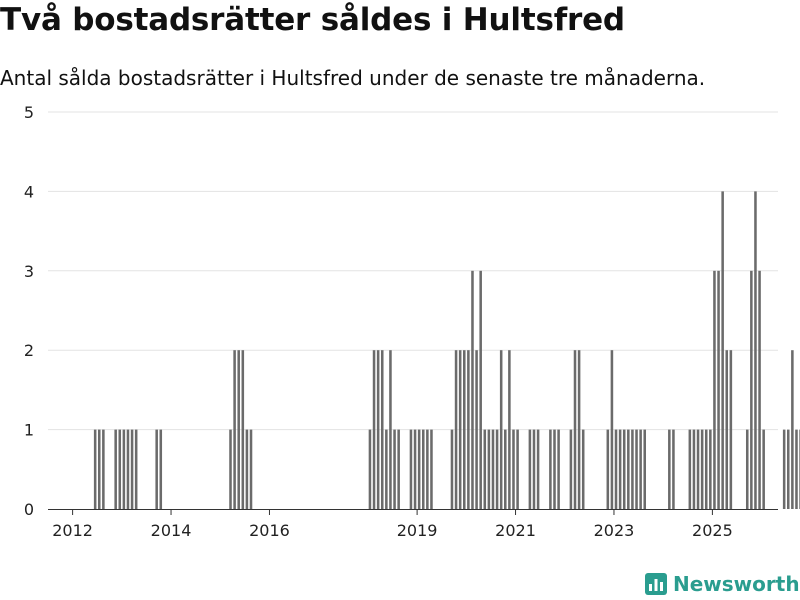 The width and height of the screenshot is (800, 600). I want to click on brand-logo: Newsworthy, so click(722, 584).